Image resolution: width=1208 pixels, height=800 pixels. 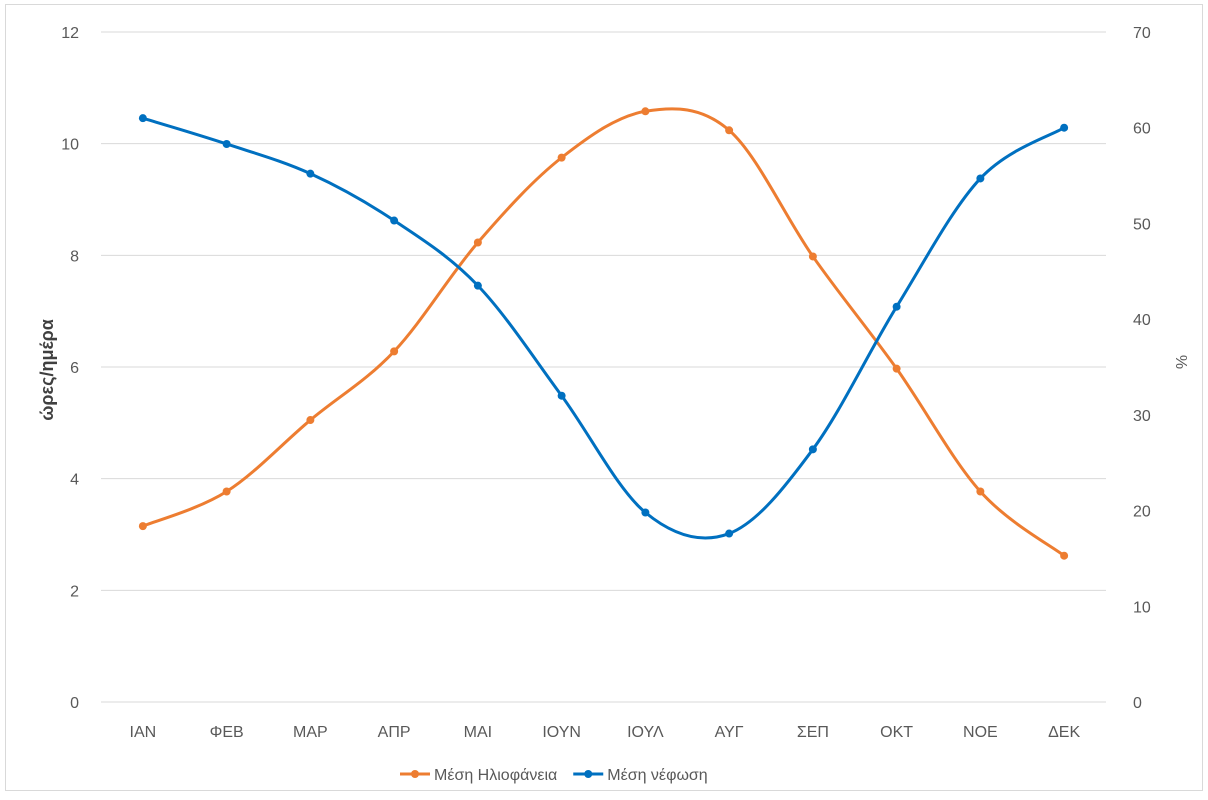 What do you see at coordinates (1142, 224) in the screenshot?
I see `y2-tick-label: 50` at bounding box center [1142, 224].